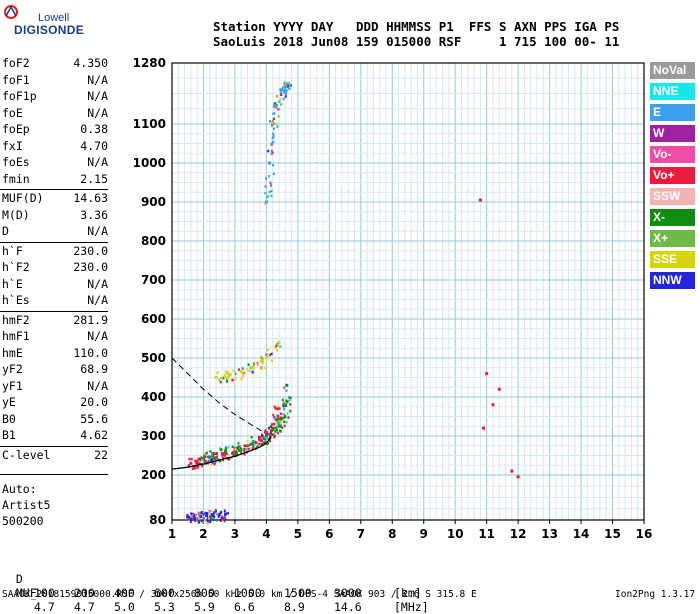  Describe the element at coordinates (55, 420) in the screenshot. I see `param-row: B0 55.6` at that location.